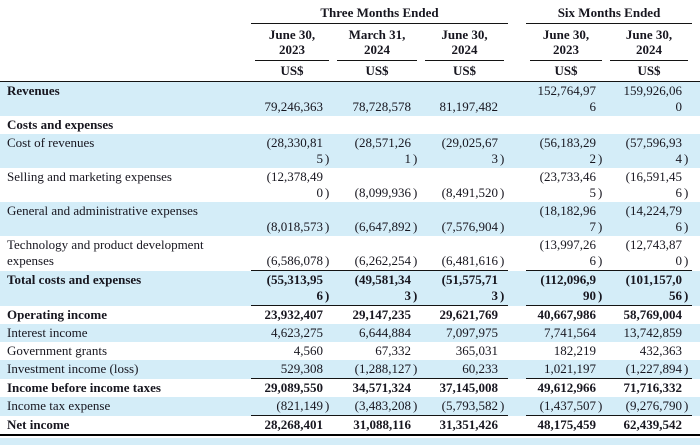 This screenshot has width=700, height=445. I want to click on cell-line: 7,097,975, so click(472, 332).